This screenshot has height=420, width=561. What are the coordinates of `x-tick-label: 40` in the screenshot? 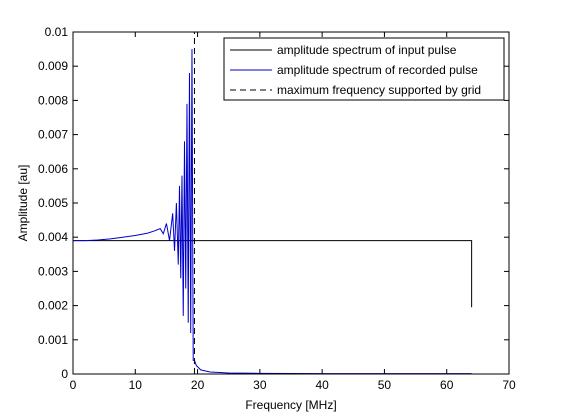 It's located at (322, 385).